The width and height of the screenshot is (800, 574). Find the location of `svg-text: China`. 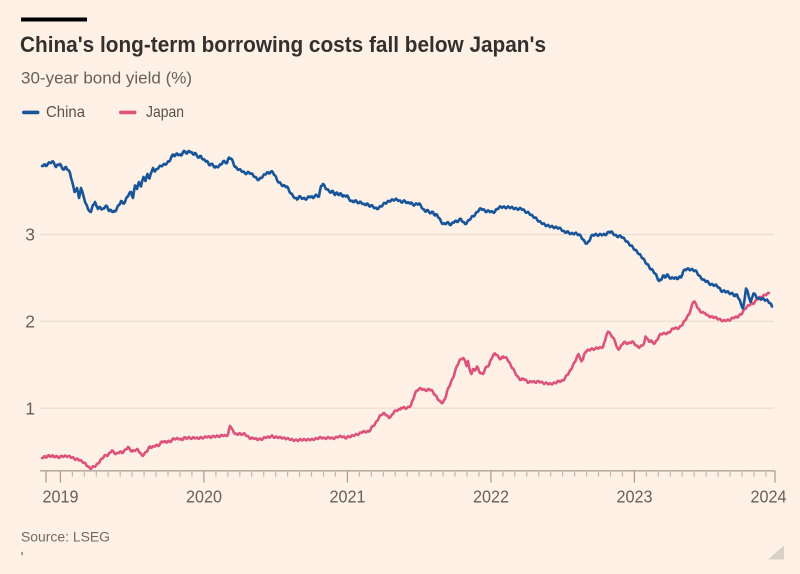

svg-text: China is located at coordinates (65, 112).